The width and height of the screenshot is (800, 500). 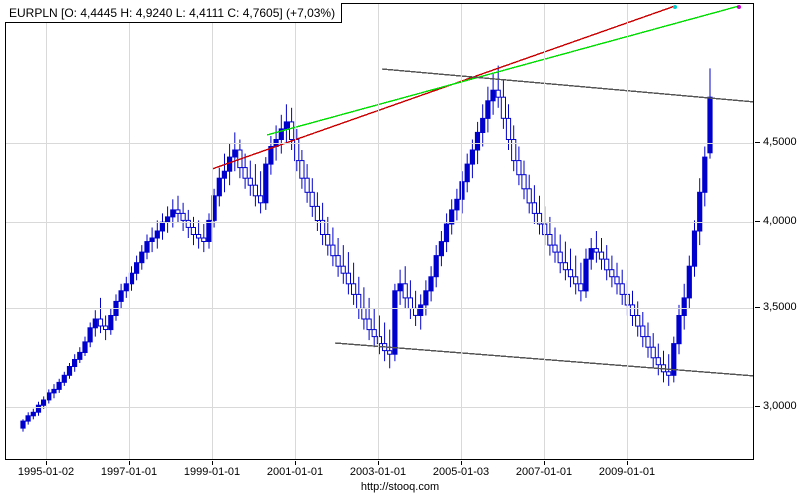 What do you see at coordinates (129, 472) in the screenshot?
I see `xlabel-1997: 1997-01-01` at bounding box center [129, 472].